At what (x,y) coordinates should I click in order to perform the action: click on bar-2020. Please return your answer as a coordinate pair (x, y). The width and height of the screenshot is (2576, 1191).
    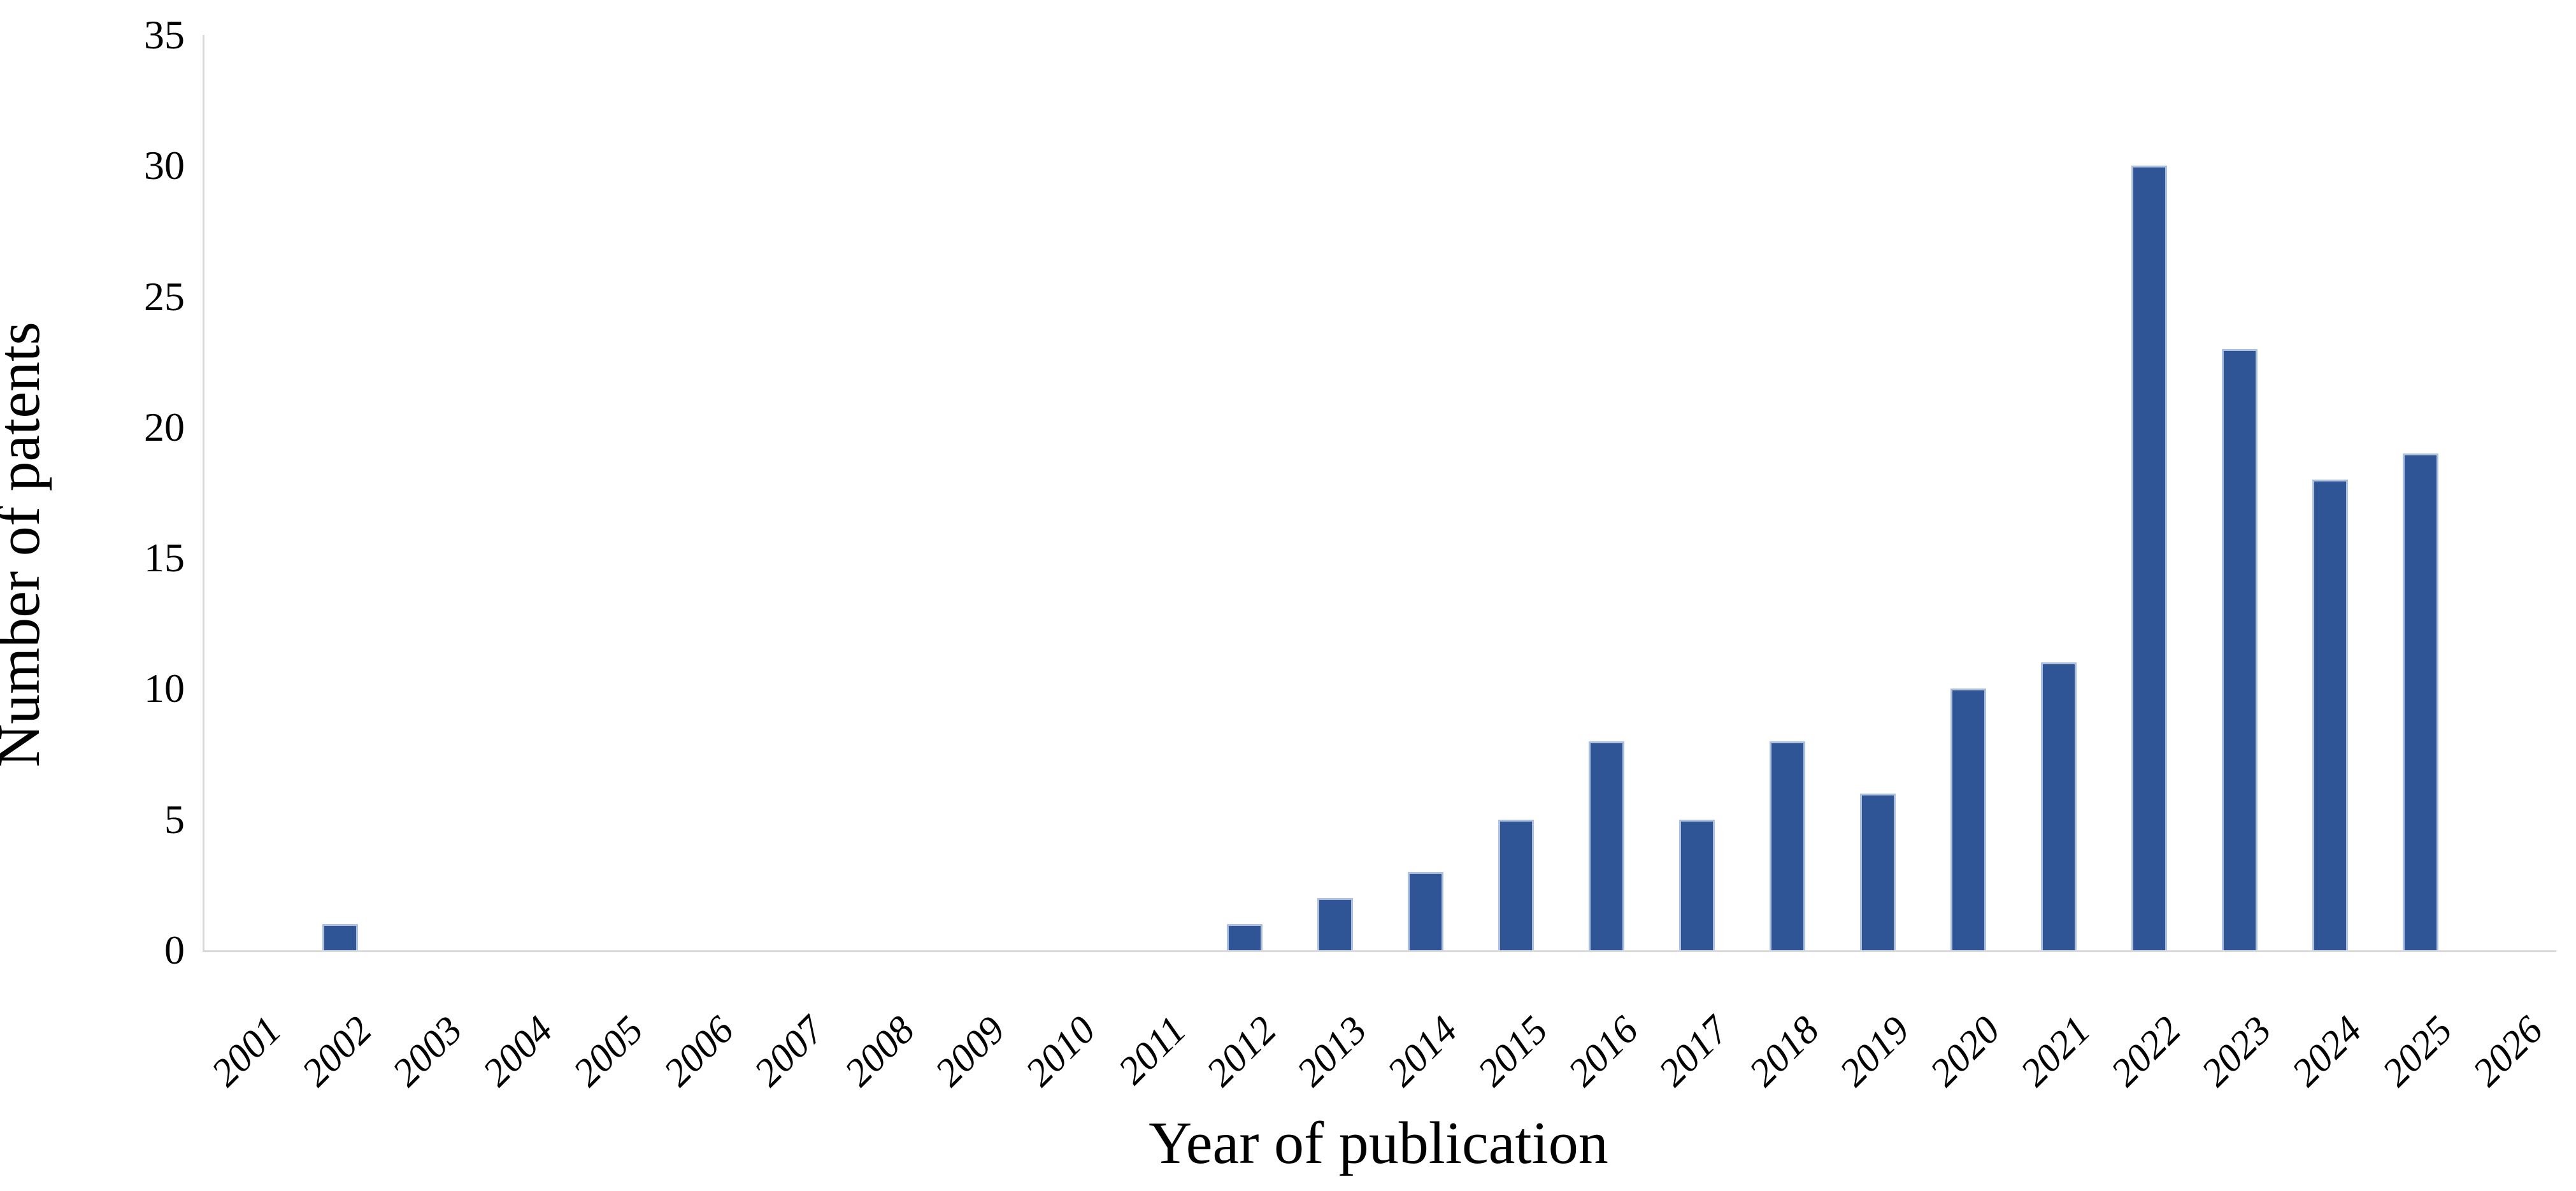
    Looking at the image, I should click on (1969, 819).